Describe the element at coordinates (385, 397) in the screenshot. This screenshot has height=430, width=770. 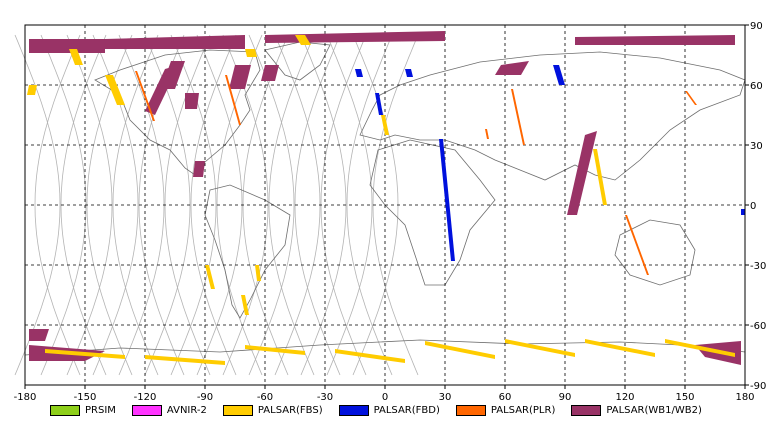
I see `x-tick-label: 0` at that location.